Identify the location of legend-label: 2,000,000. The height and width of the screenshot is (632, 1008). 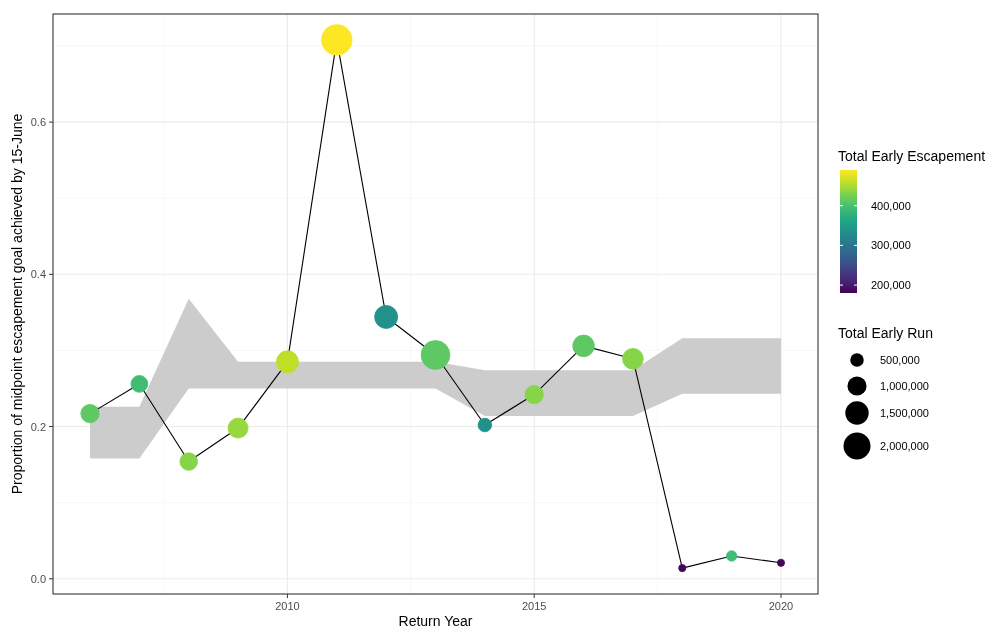
(904, 446).